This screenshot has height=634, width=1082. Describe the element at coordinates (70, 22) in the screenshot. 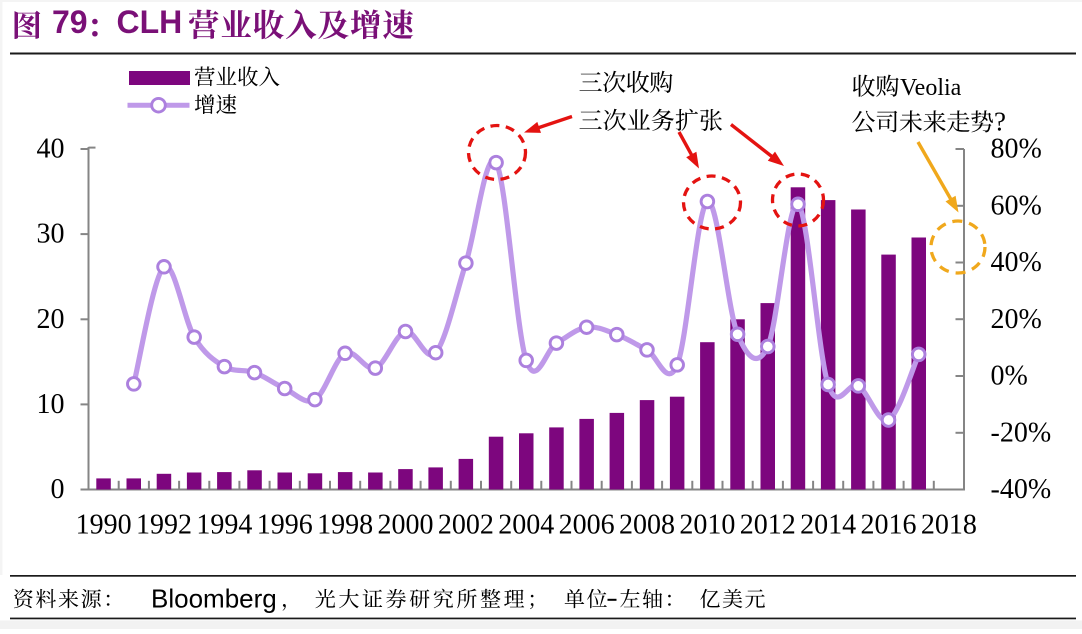

I see `svg-text: 79` at that location.